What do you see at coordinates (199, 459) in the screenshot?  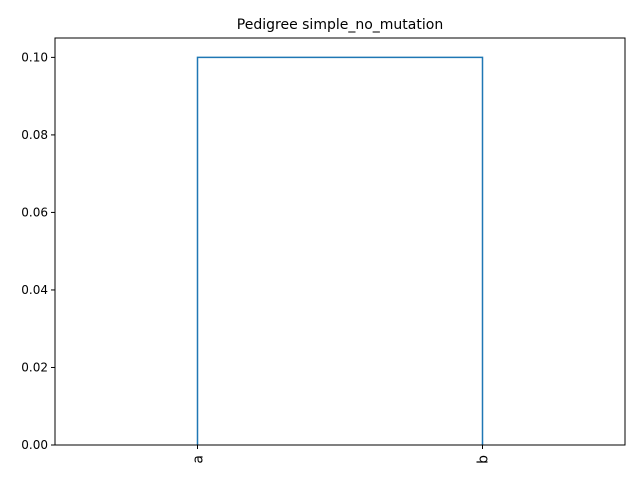 I see `leaf-label-a: a` at bounding box center [199, 459].